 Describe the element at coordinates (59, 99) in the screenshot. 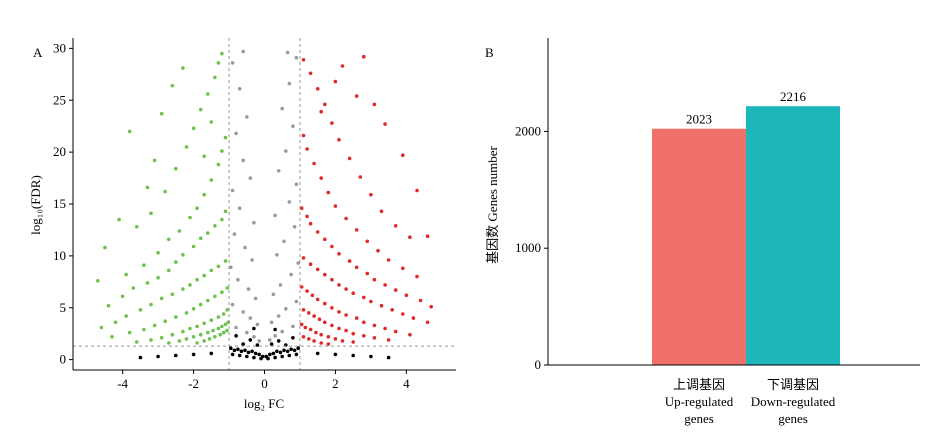

I see `y-tick-label: 25` at that location.